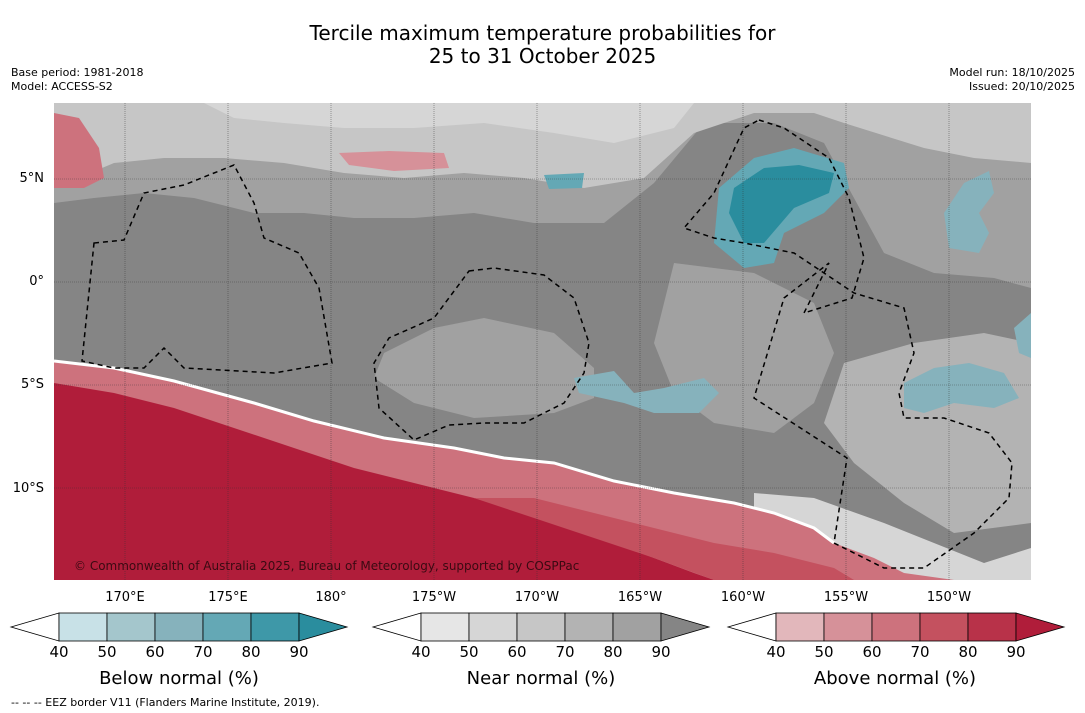 Image resolution: width=1085 pixels, height=713 pixels. Describe the element at coordinates (32, 384) in the screenshot. I see `lat-label-5s: 5°S` at that location.